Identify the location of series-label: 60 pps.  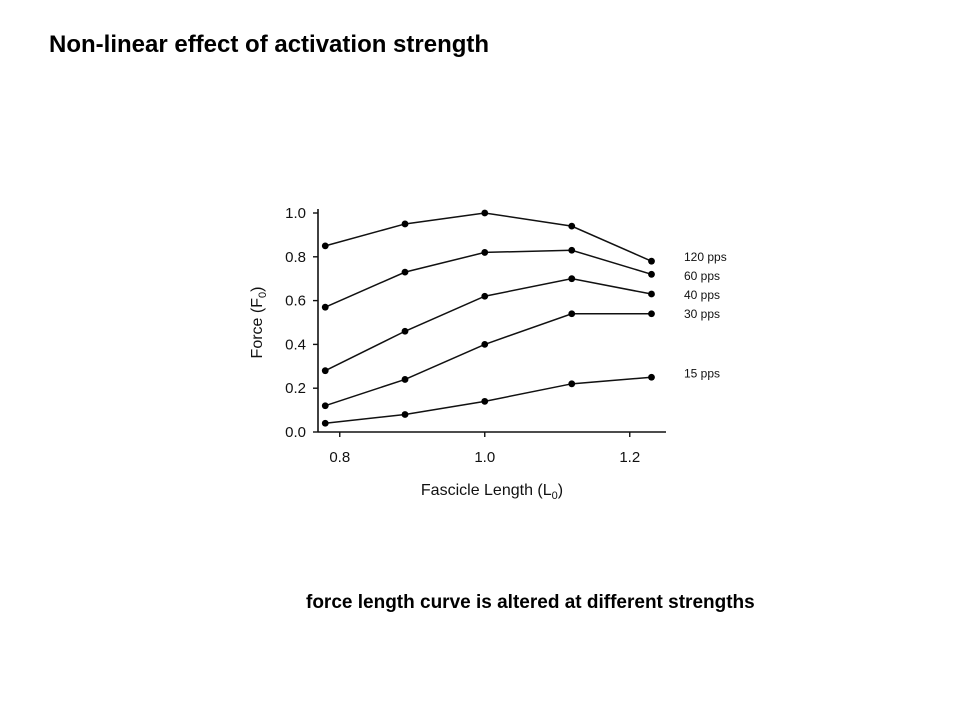
(702, 276).